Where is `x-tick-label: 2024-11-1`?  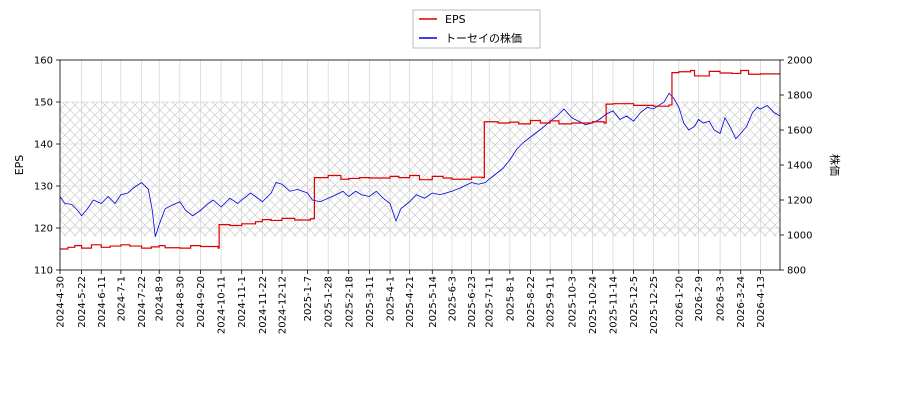
x-tick-label: 2024-11-1 is located at coordinates (242, 302).